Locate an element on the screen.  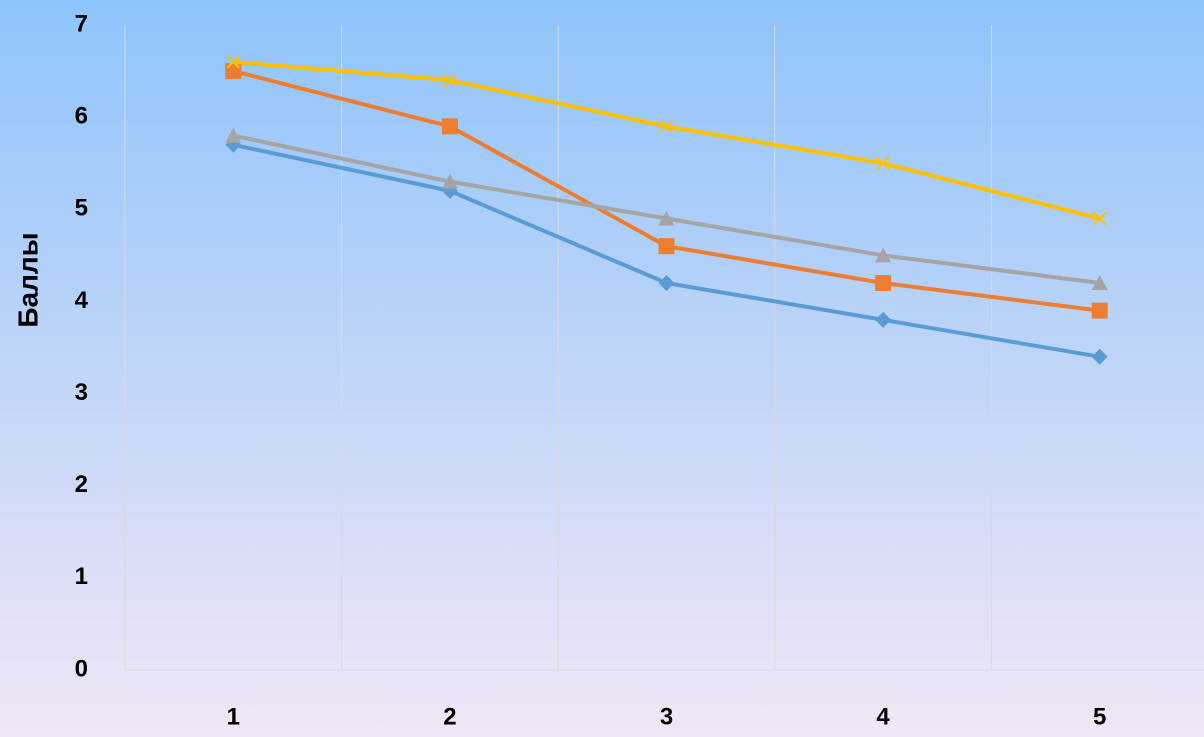
x-tick-label: 3 is located at coordinates (666, 716).